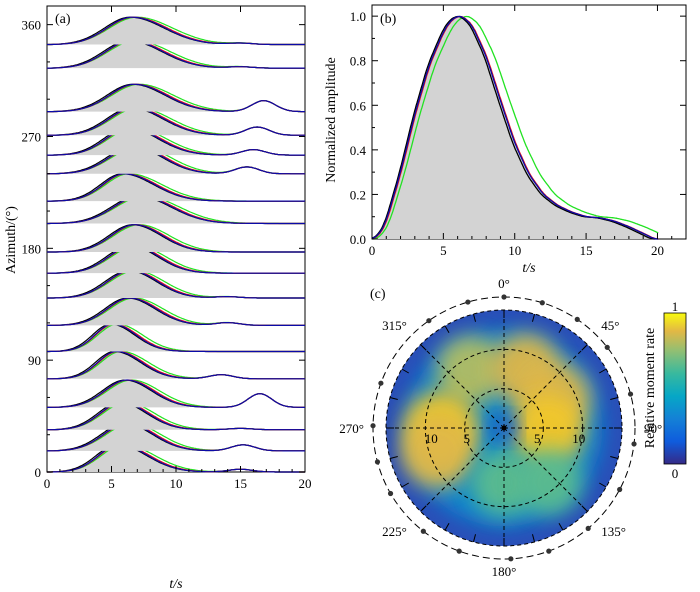 Image resolution: width=700 pixels, height=592 pixels. What do you see at coordinates (388, 19) in the screenshot?
I see `panel-b-label: (b)` at bounding box center [388, 19].